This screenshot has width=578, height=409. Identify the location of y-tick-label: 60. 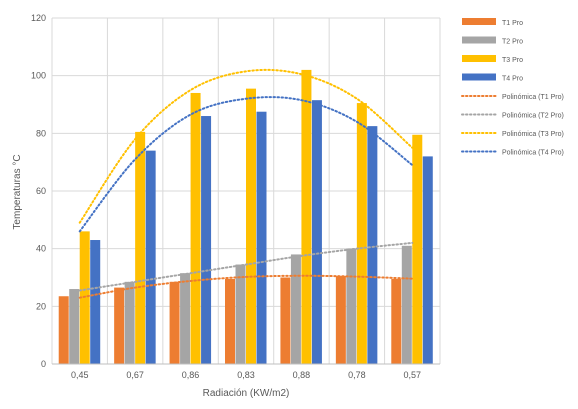
(41, 191).